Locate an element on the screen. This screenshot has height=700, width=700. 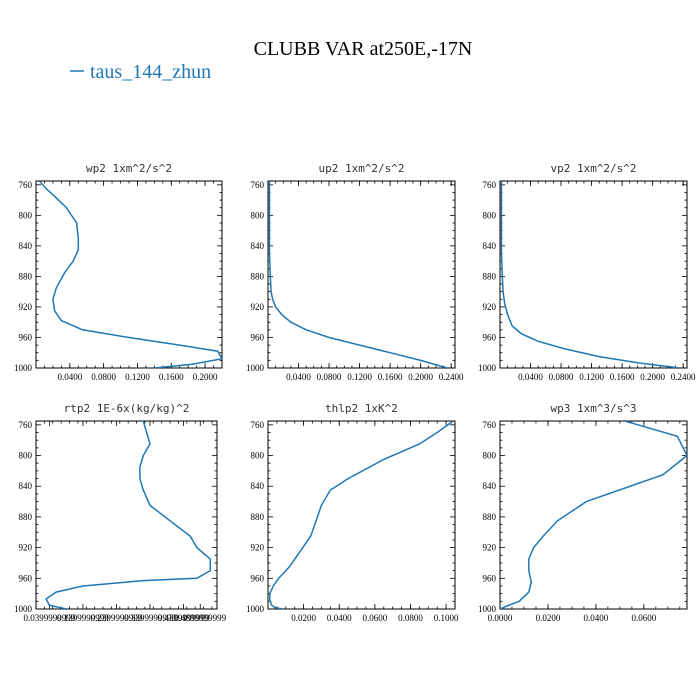
subplot-title: wp2 1xm^2/s^2 is located at coordinates (129, 168).